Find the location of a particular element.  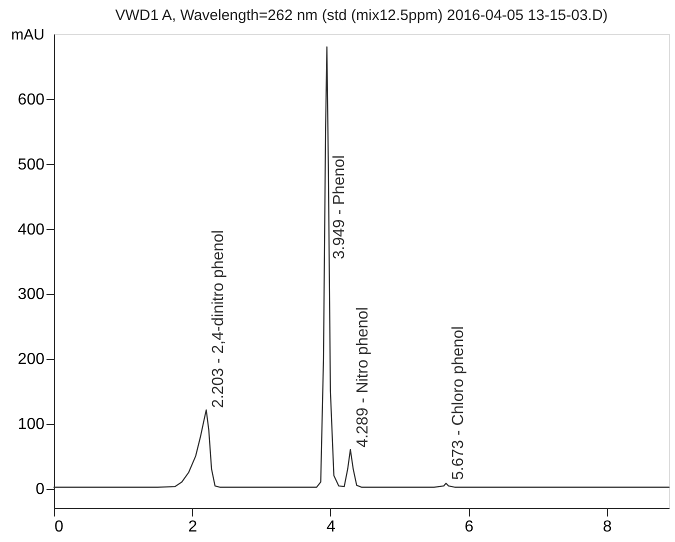

annotation: 4.289 - Nitro phenol is located at coordinates (363, 377).